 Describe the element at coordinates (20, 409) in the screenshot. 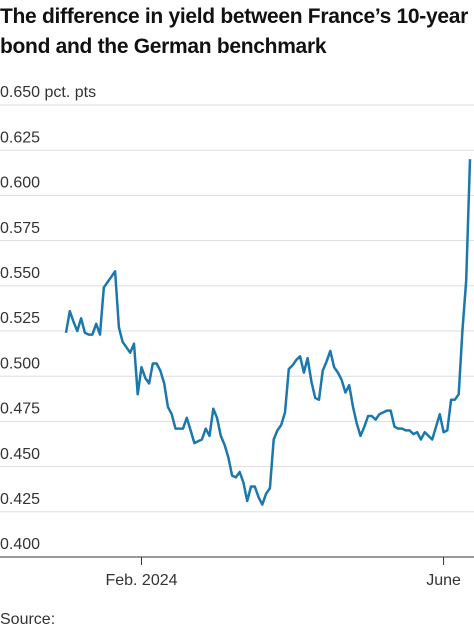

I see `y-tick-label: 0.475` at that location.